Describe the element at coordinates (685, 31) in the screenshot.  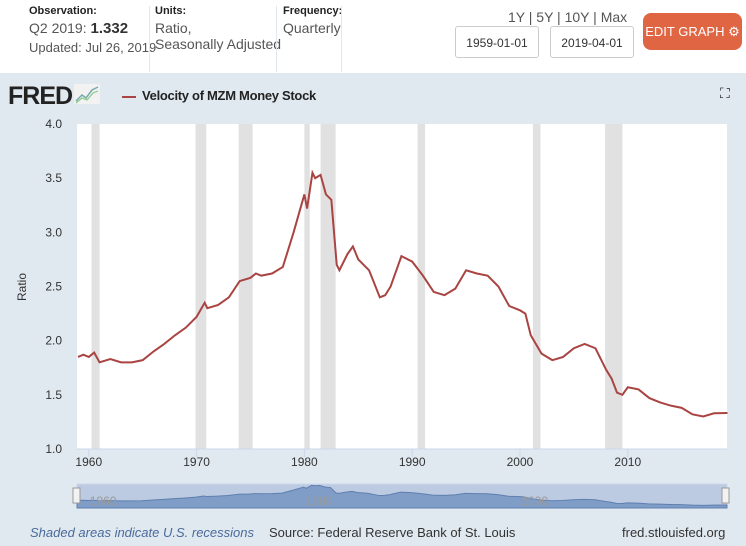
I see `edit-graph-label: EDIT GRAPH` at that location.